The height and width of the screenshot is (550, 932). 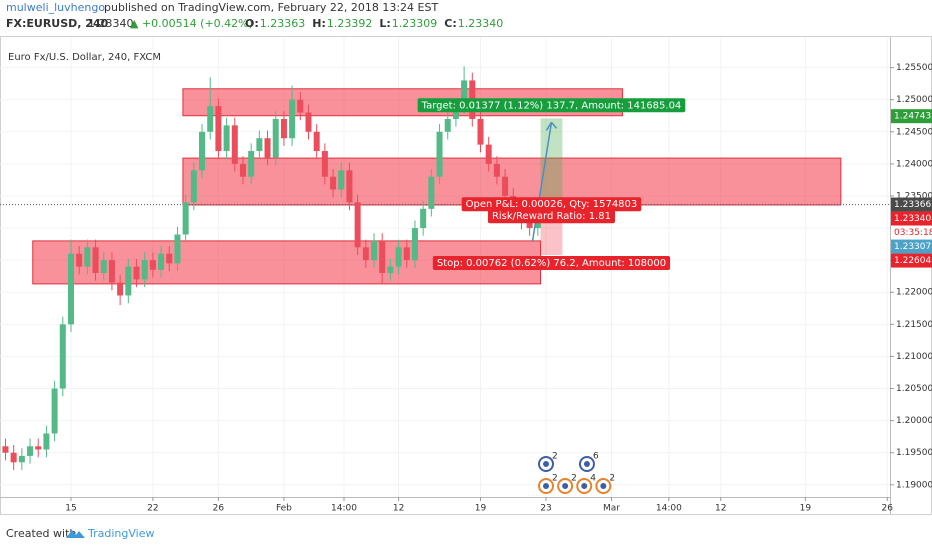 I want to click on y-tick-label: 1.21500, so click(x=914, y=325).